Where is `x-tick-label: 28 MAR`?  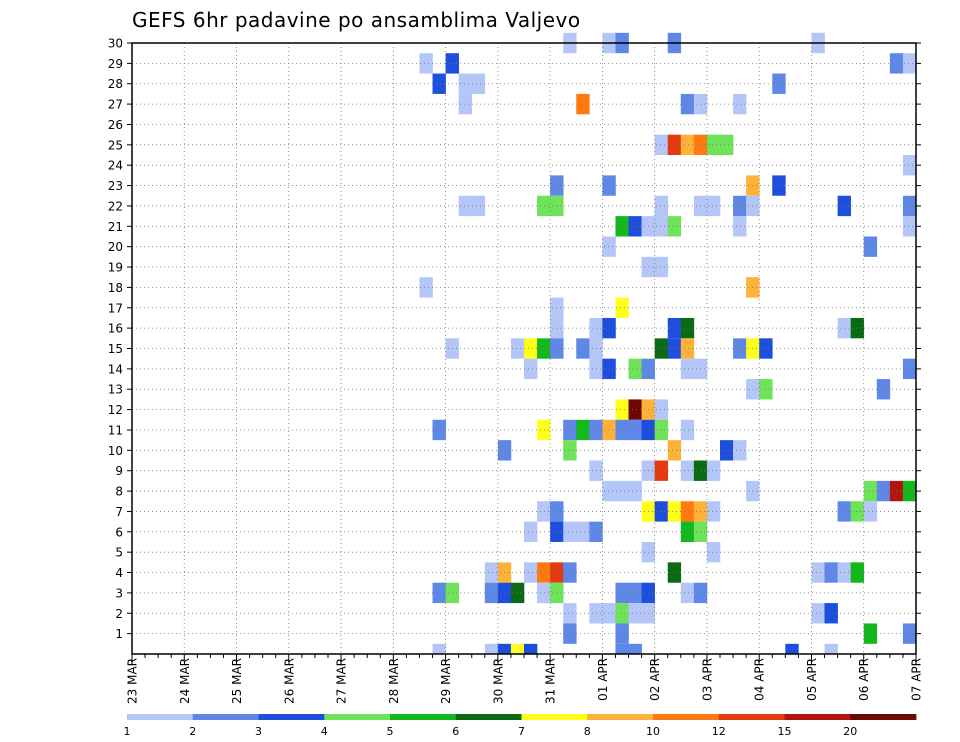
x-tick-label: 28 MAR is located at coordinates (394, 681).